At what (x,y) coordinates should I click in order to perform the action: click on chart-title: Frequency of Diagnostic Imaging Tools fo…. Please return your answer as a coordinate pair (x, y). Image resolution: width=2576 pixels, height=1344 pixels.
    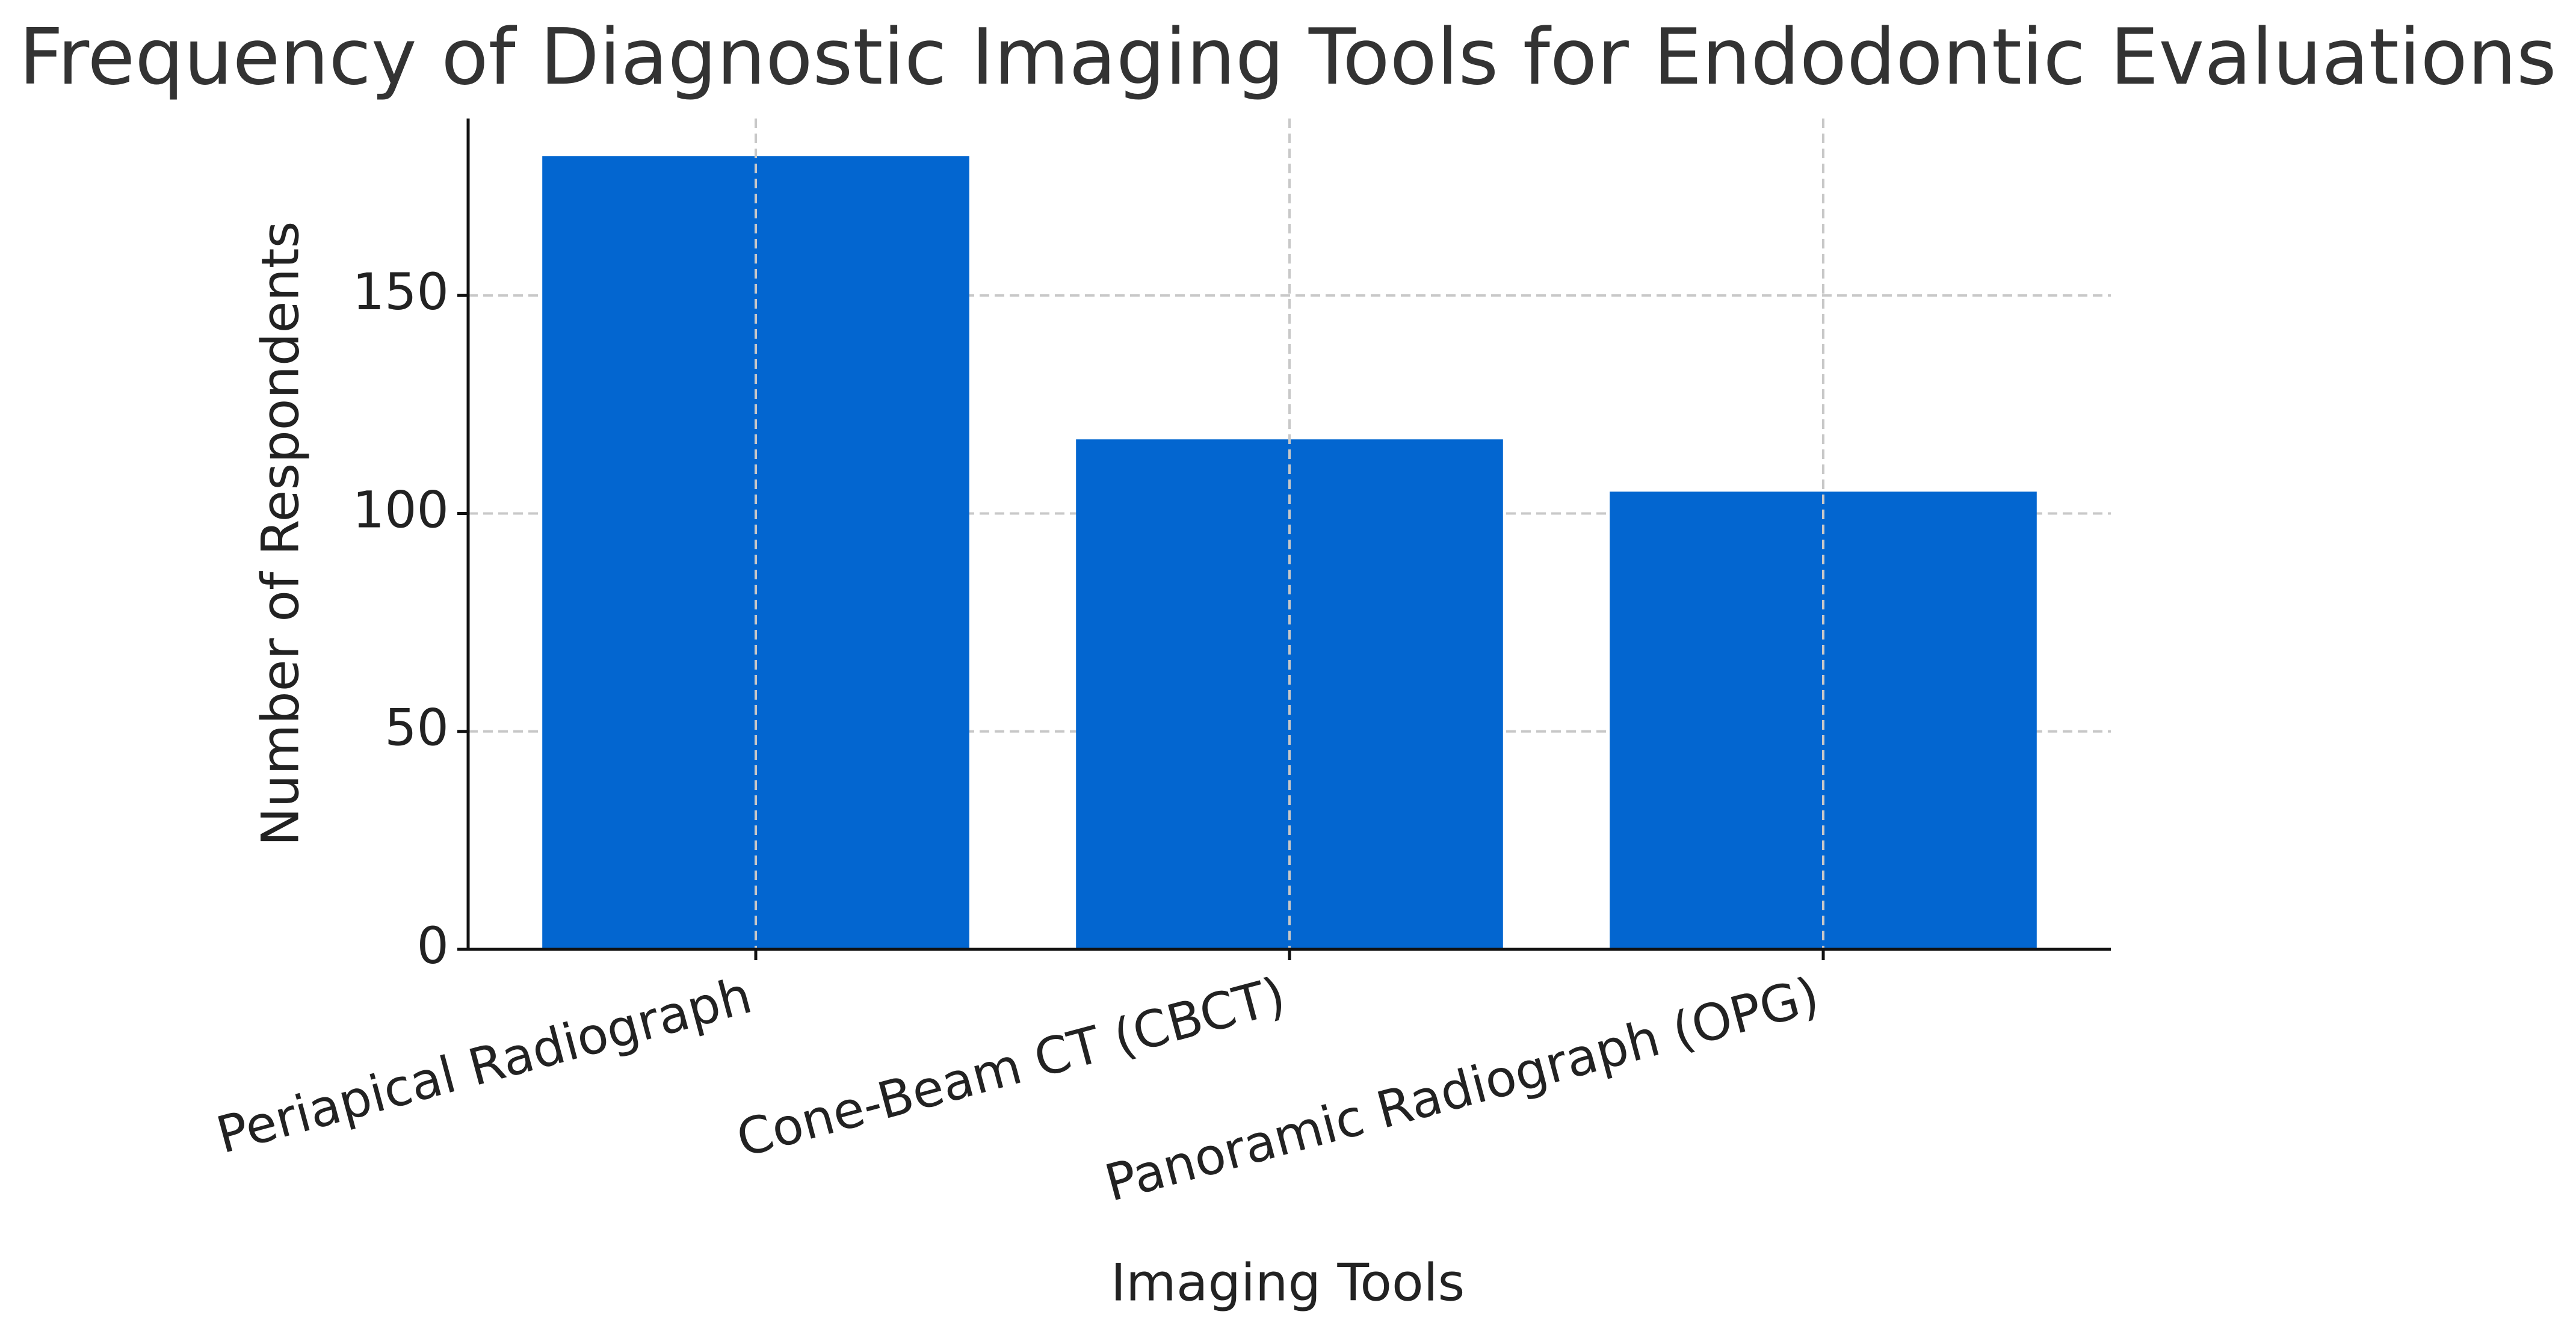
    Looking at the image, I should click on (1287, 57).